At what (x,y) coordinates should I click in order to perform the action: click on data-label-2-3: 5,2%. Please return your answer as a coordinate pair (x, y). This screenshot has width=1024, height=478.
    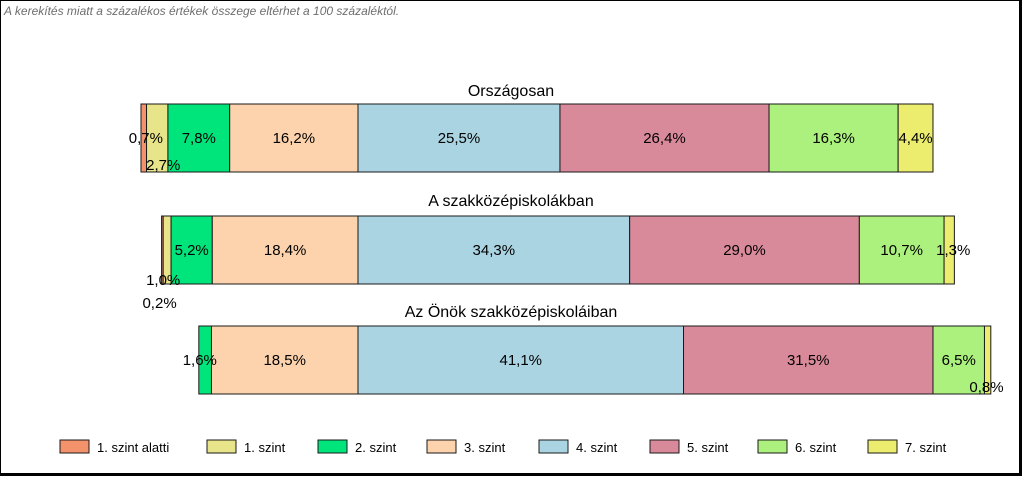
    Looking at the image, I should click on (192, 250).